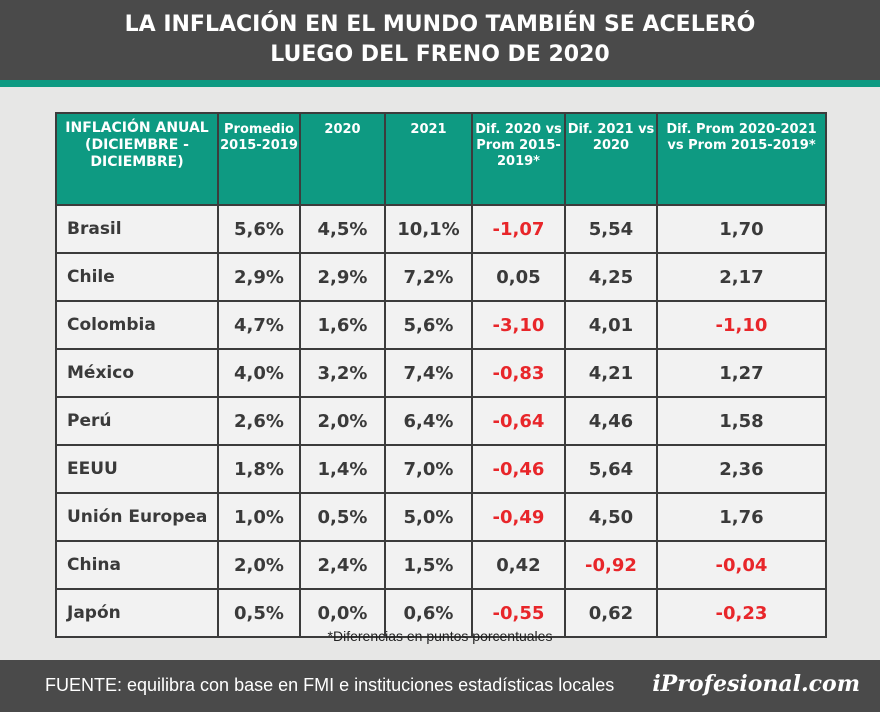 The image size is (880, 712). Describe the element at coordinates (342, 613) in the screenshot. I see `value-cell: 0,0%` at that location.